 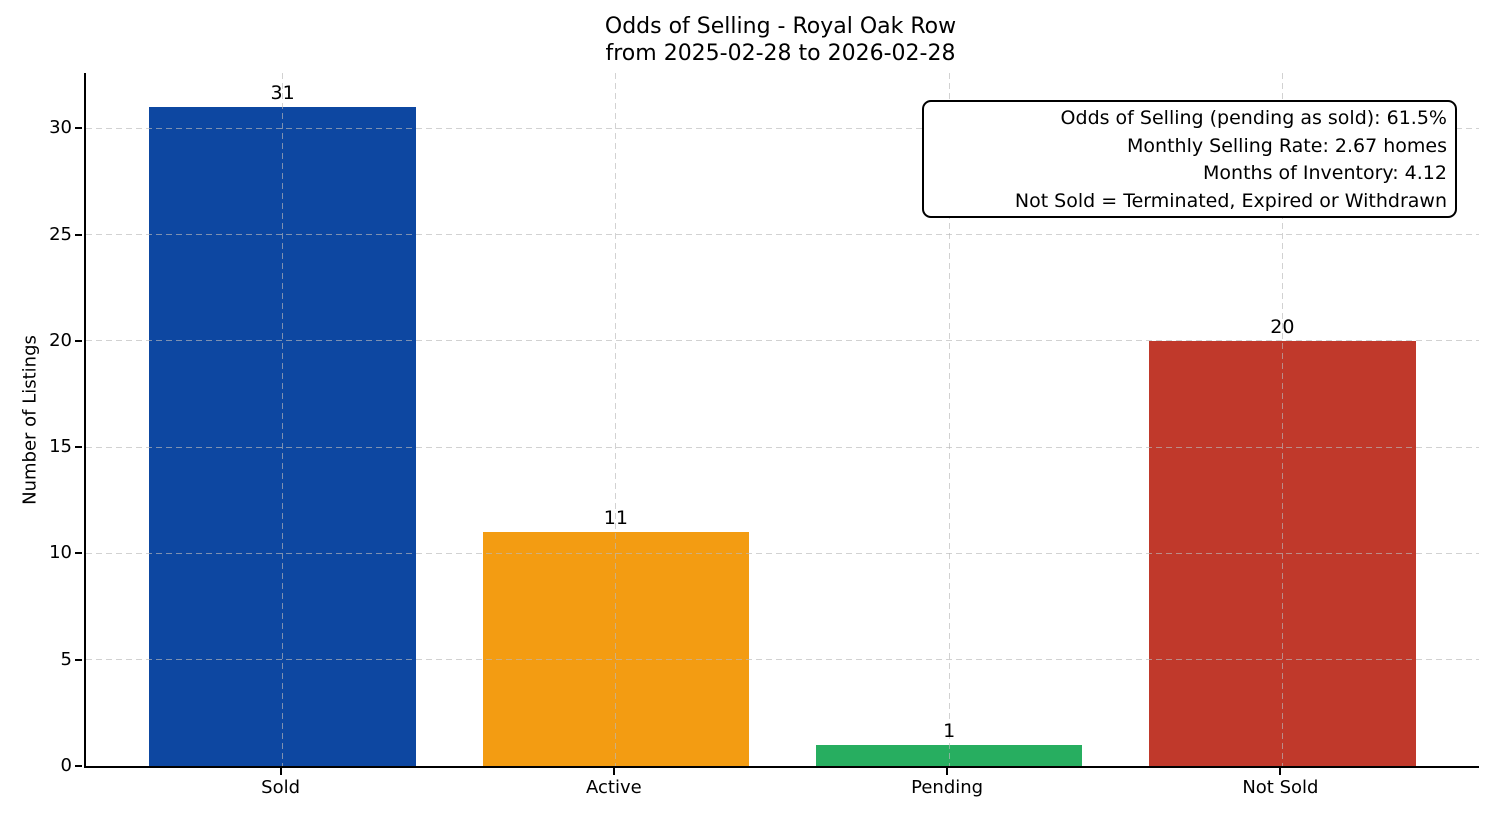 What do you see at coordinates (60, 234) in the screenshot?
I see `y-tick-label: 25` at bounding box center [60, 234].